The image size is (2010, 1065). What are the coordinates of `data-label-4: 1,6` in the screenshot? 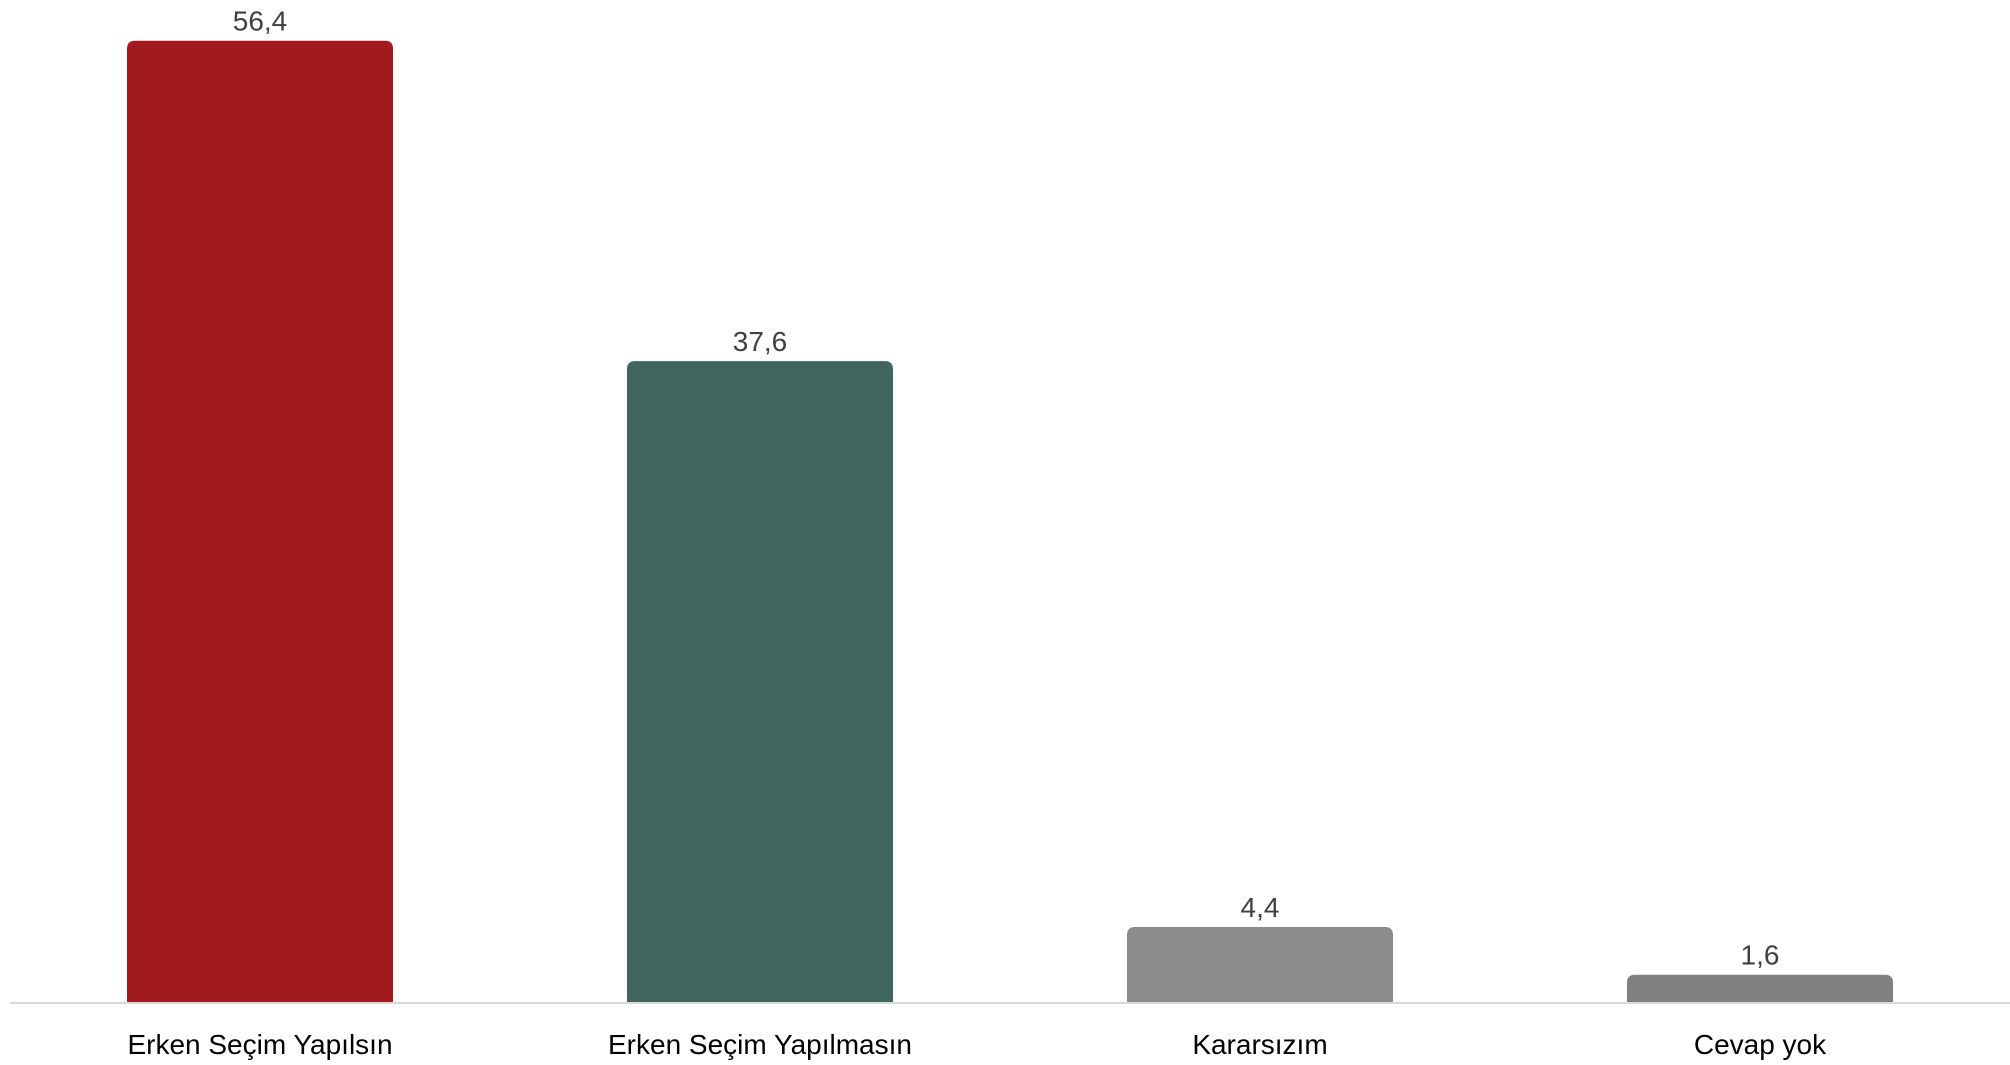 It's located at (1760, 955).